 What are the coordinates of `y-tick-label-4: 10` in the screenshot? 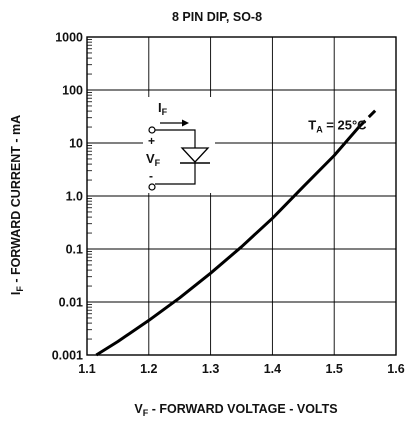 It's located at (76, 144).